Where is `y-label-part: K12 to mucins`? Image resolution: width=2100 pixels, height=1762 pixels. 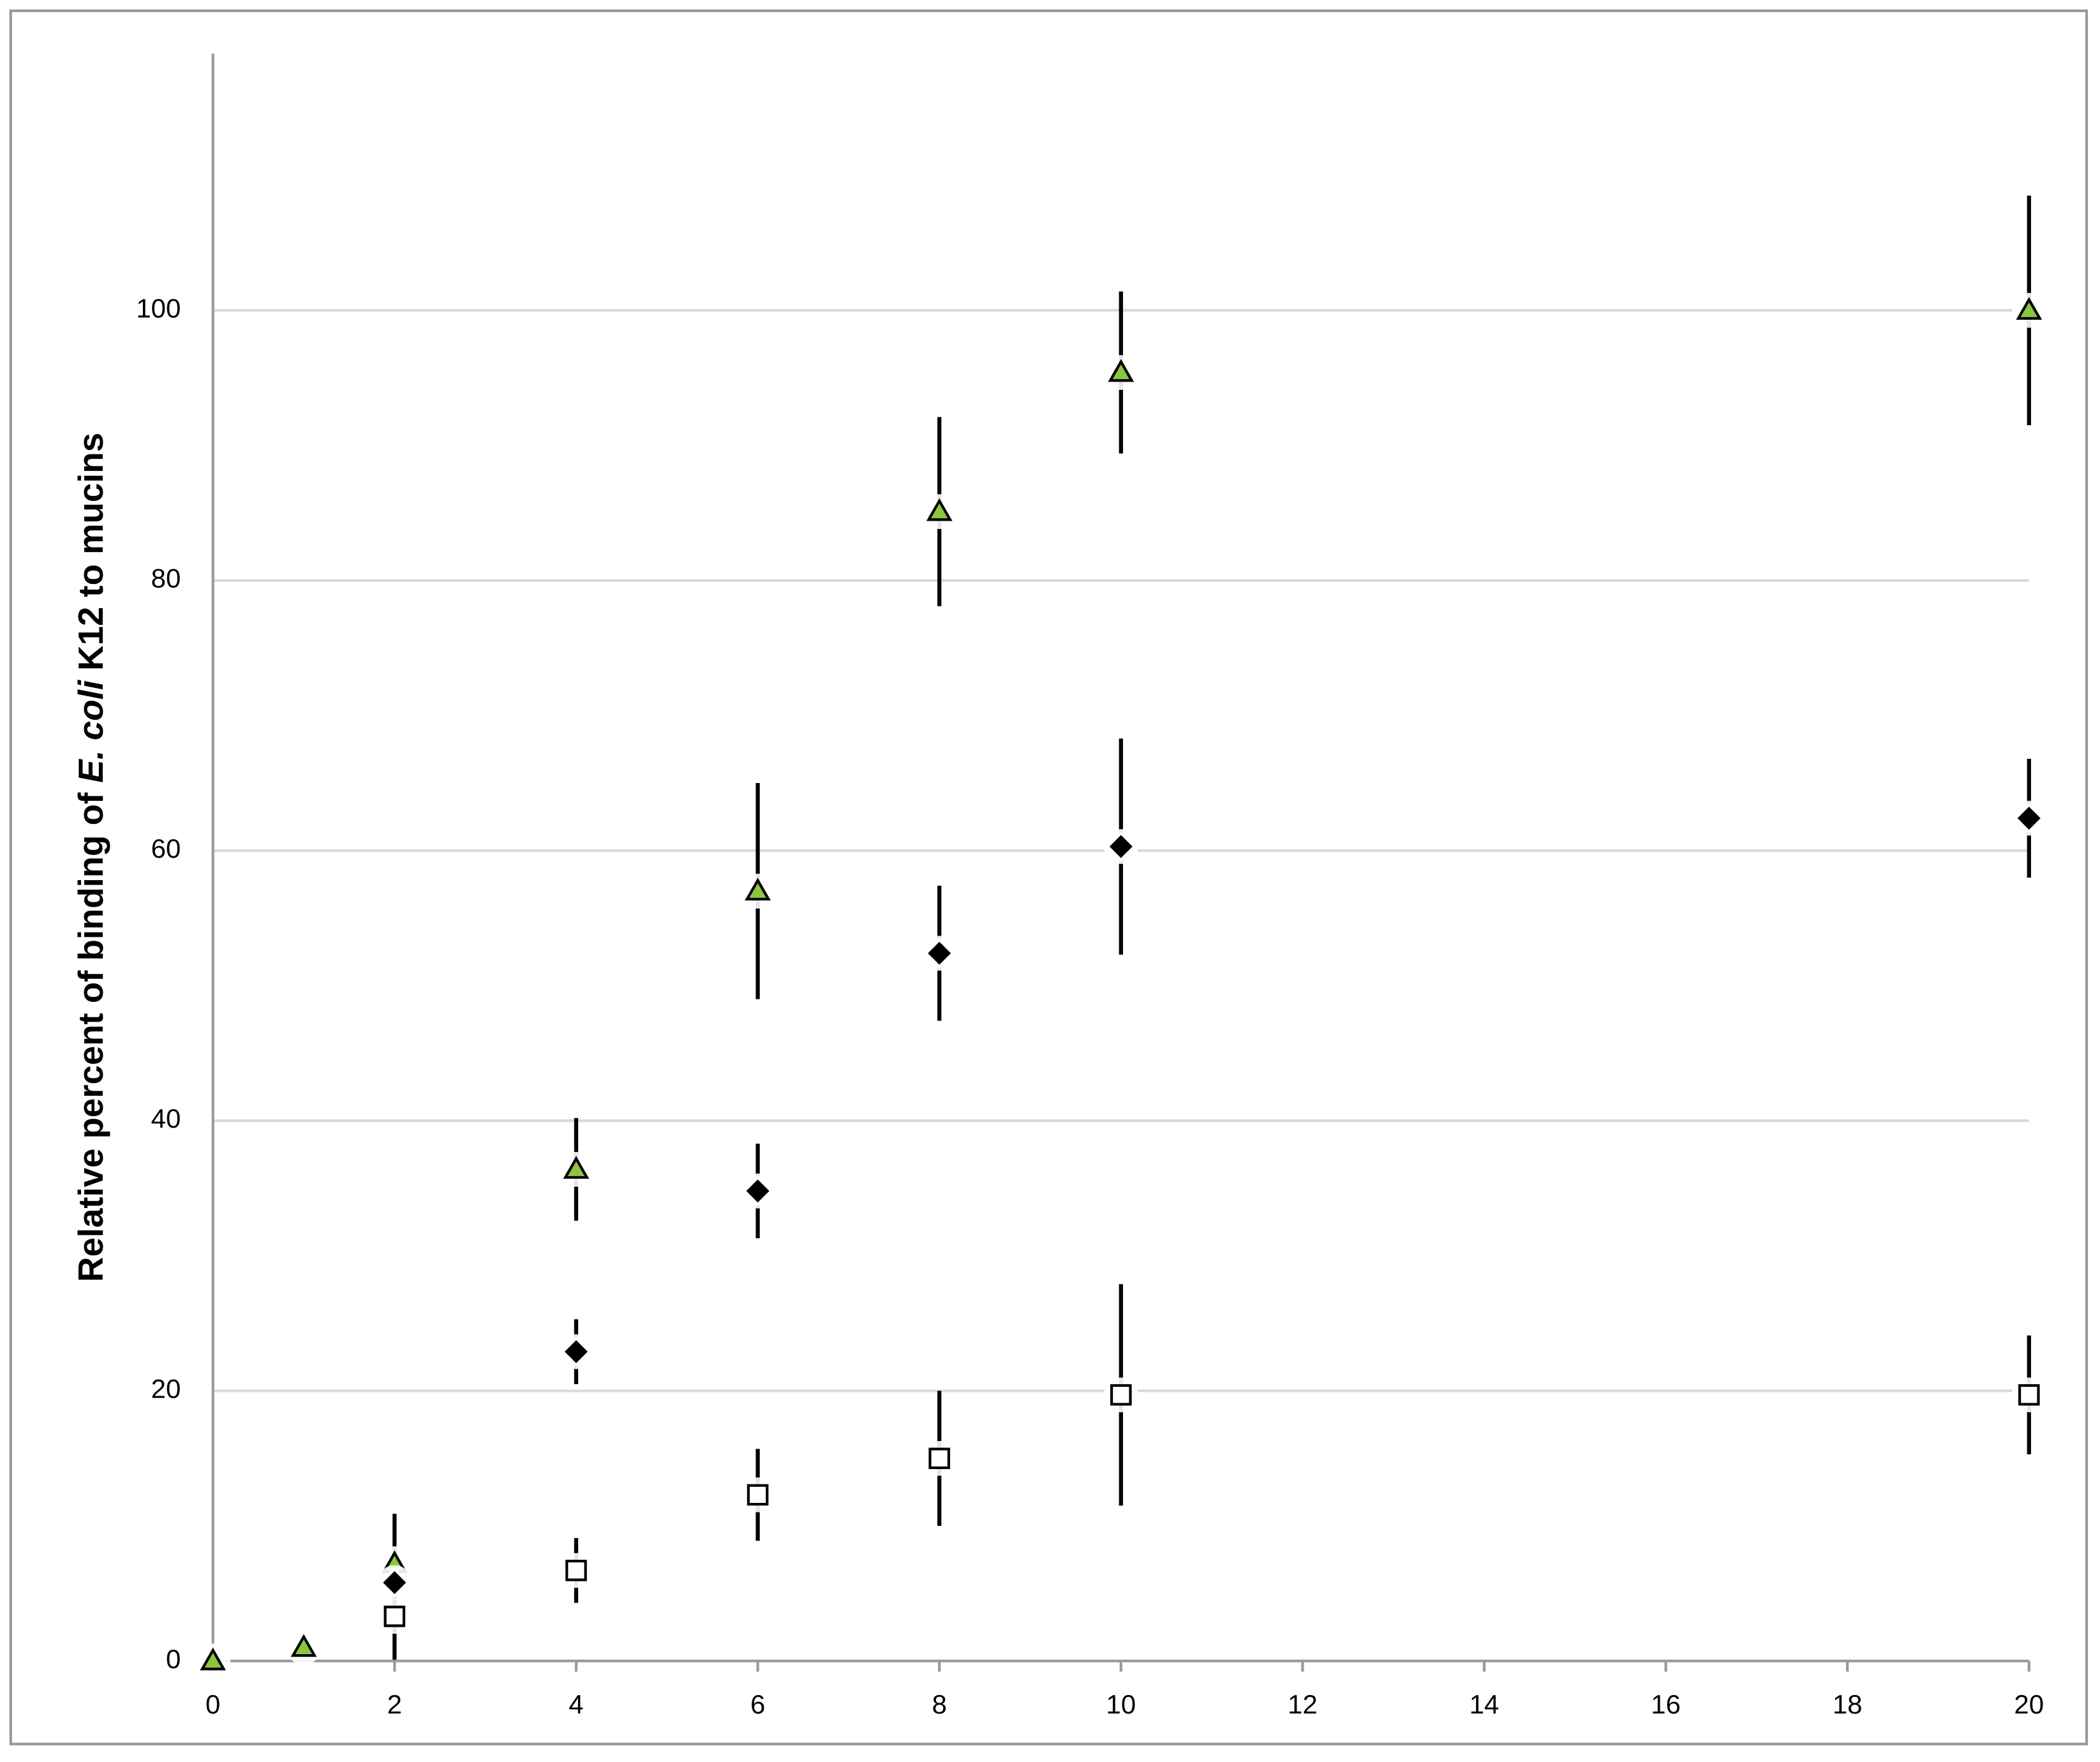 y-label-part: K12 to mucins is located at coordinates (90, 556).